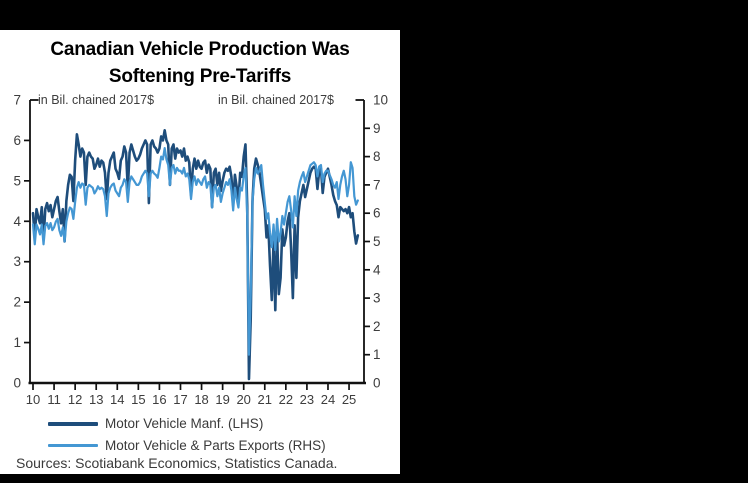 The width and height of the screenshot is (748, 483). Describe the element at coordinates (377, 383) in the screenshot. I see `right-y-tick-label: 0` at that location.